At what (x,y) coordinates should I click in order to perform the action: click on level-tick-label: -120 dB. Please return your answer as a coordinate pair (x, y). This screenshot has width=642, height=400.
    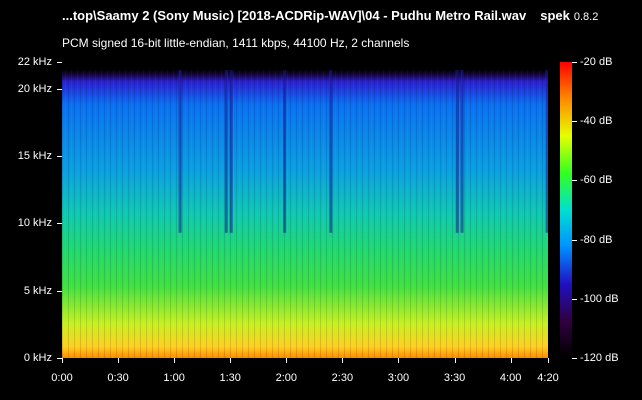
    Looking at the image, I should click on (599, 358).